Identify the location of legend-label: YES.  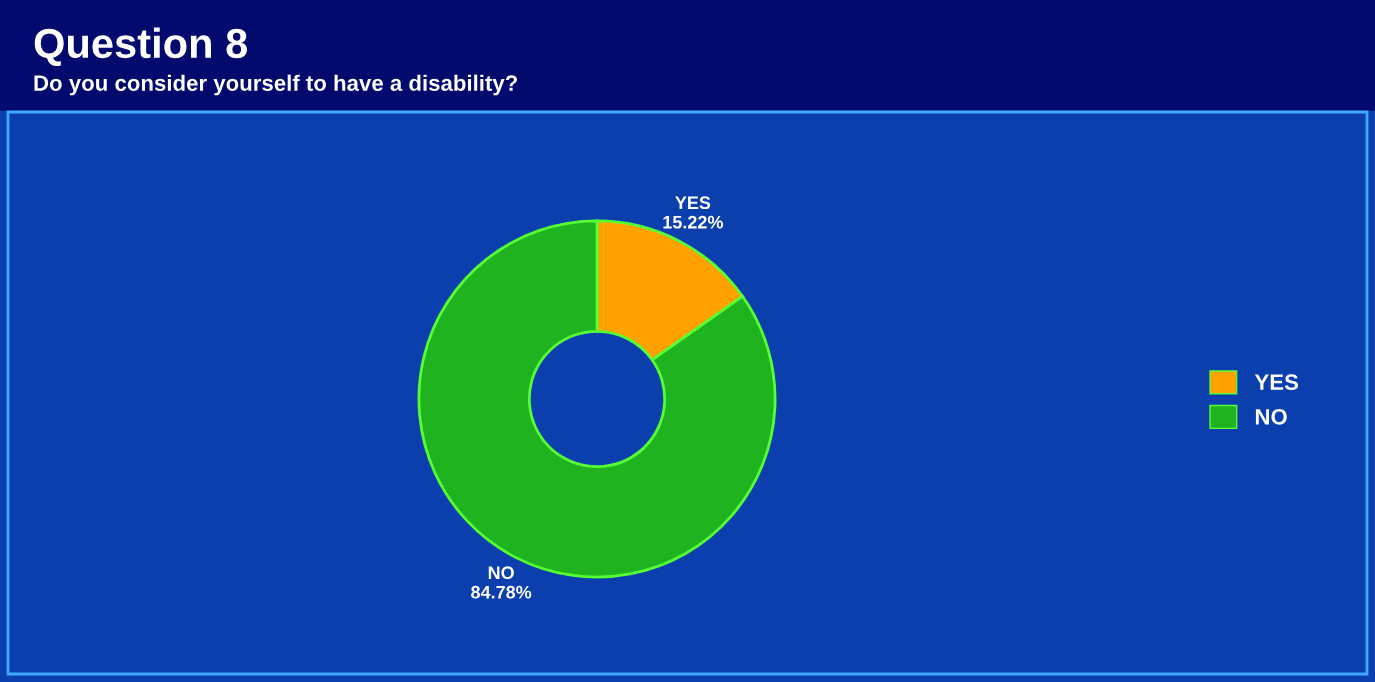
(1276, 382).